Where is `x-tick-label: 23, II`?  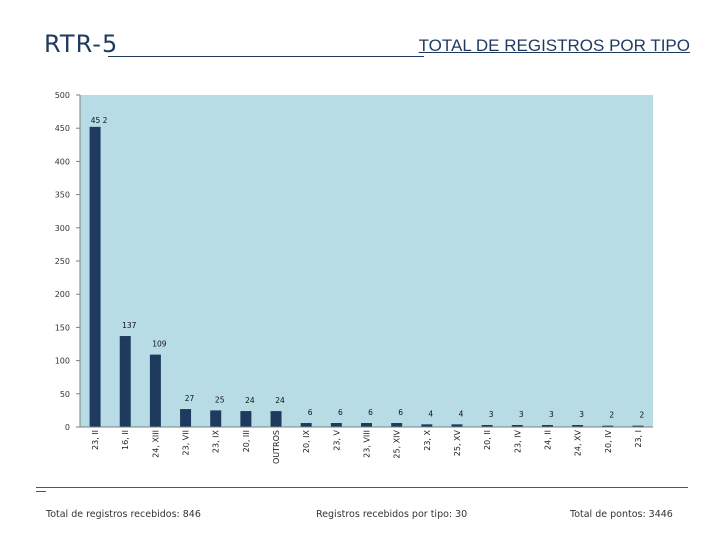 x-tick-label: 23, II is located at coordinates (95, 440).